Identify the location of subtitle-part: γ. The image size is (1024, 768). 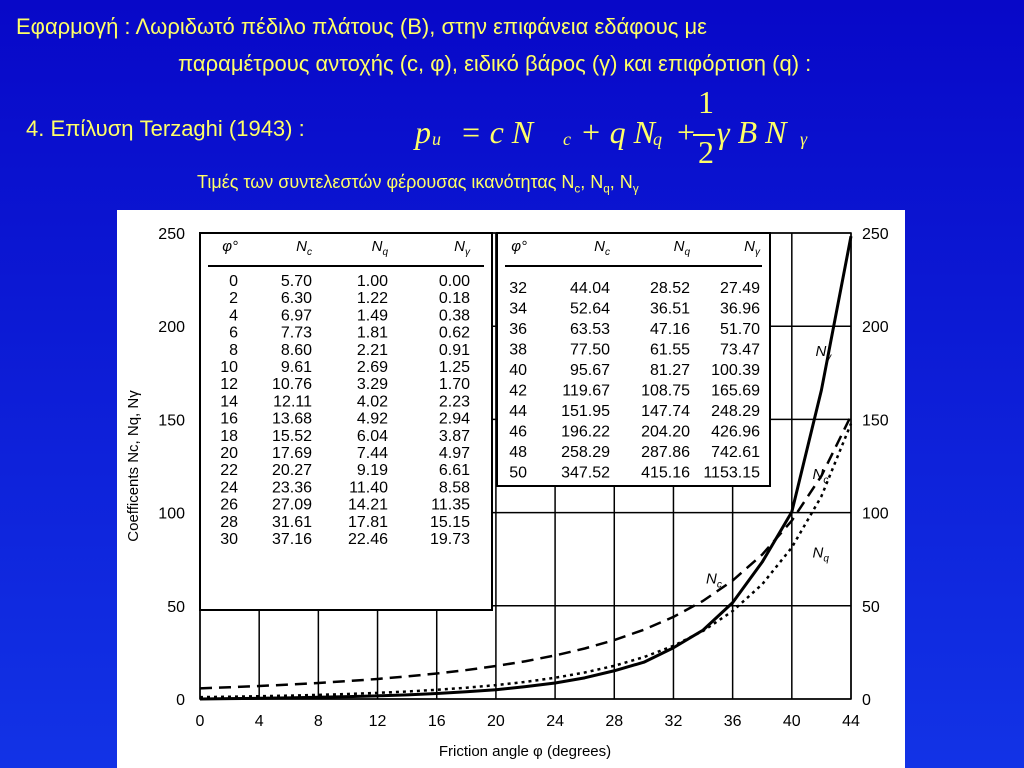
(635, 189).